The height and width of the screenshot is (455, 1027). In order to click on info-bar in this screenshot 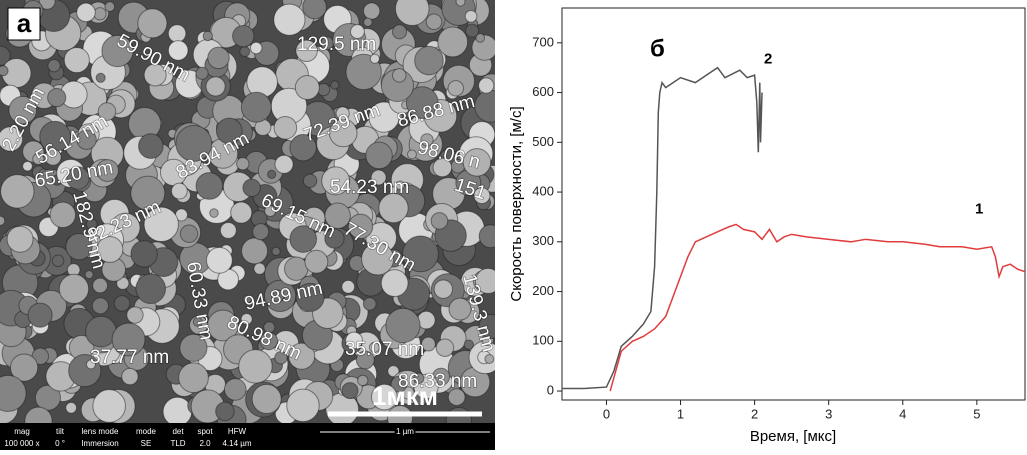, I will do `click(247, 436)`.